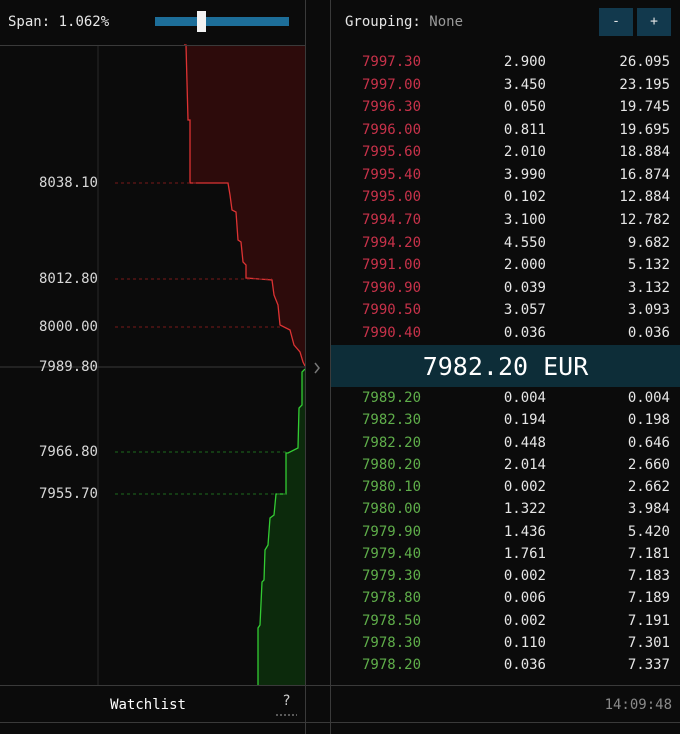 The width and height of the screenshot is (680, 734). Describe the element at coordinates (648, 242) in the screenshot. I see `ask-total: 9.682` at that location.